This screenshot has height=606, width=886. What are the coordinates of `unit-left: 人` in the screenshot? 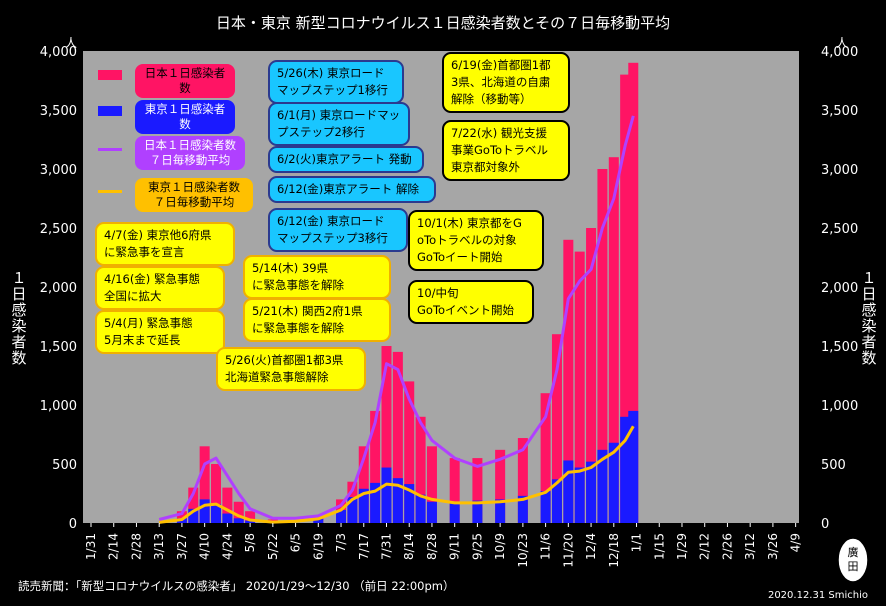 It's located at (71, 43).